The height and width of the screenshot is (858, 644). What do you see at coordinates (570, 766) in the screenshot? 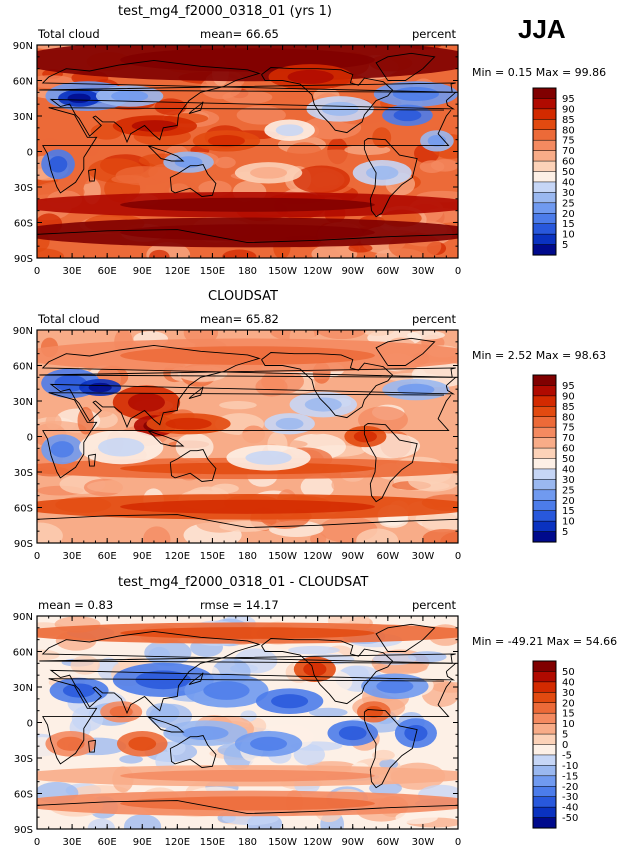
I see `colorbar-label: -10` at bounding box center [570, 766].